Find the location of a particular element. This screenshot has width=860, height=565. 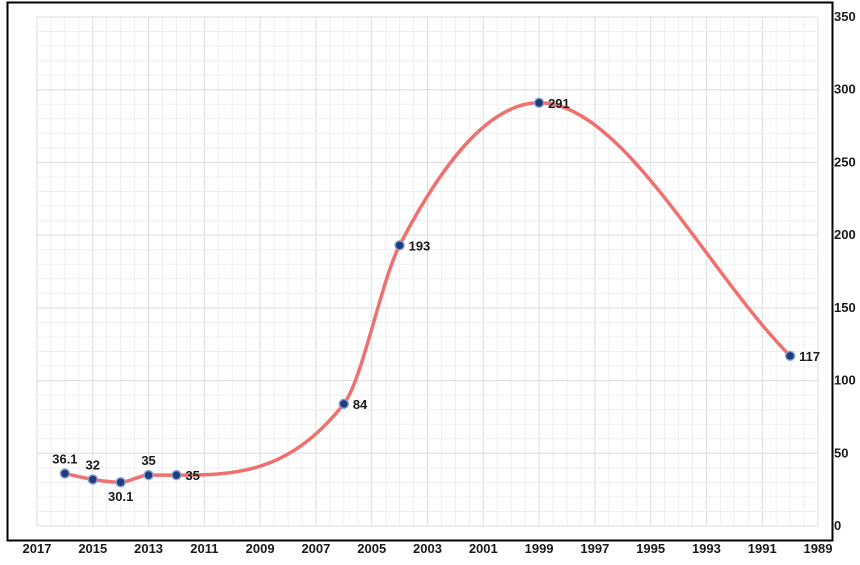

y-tick-label: 300 is located at coordinates (845, 89).